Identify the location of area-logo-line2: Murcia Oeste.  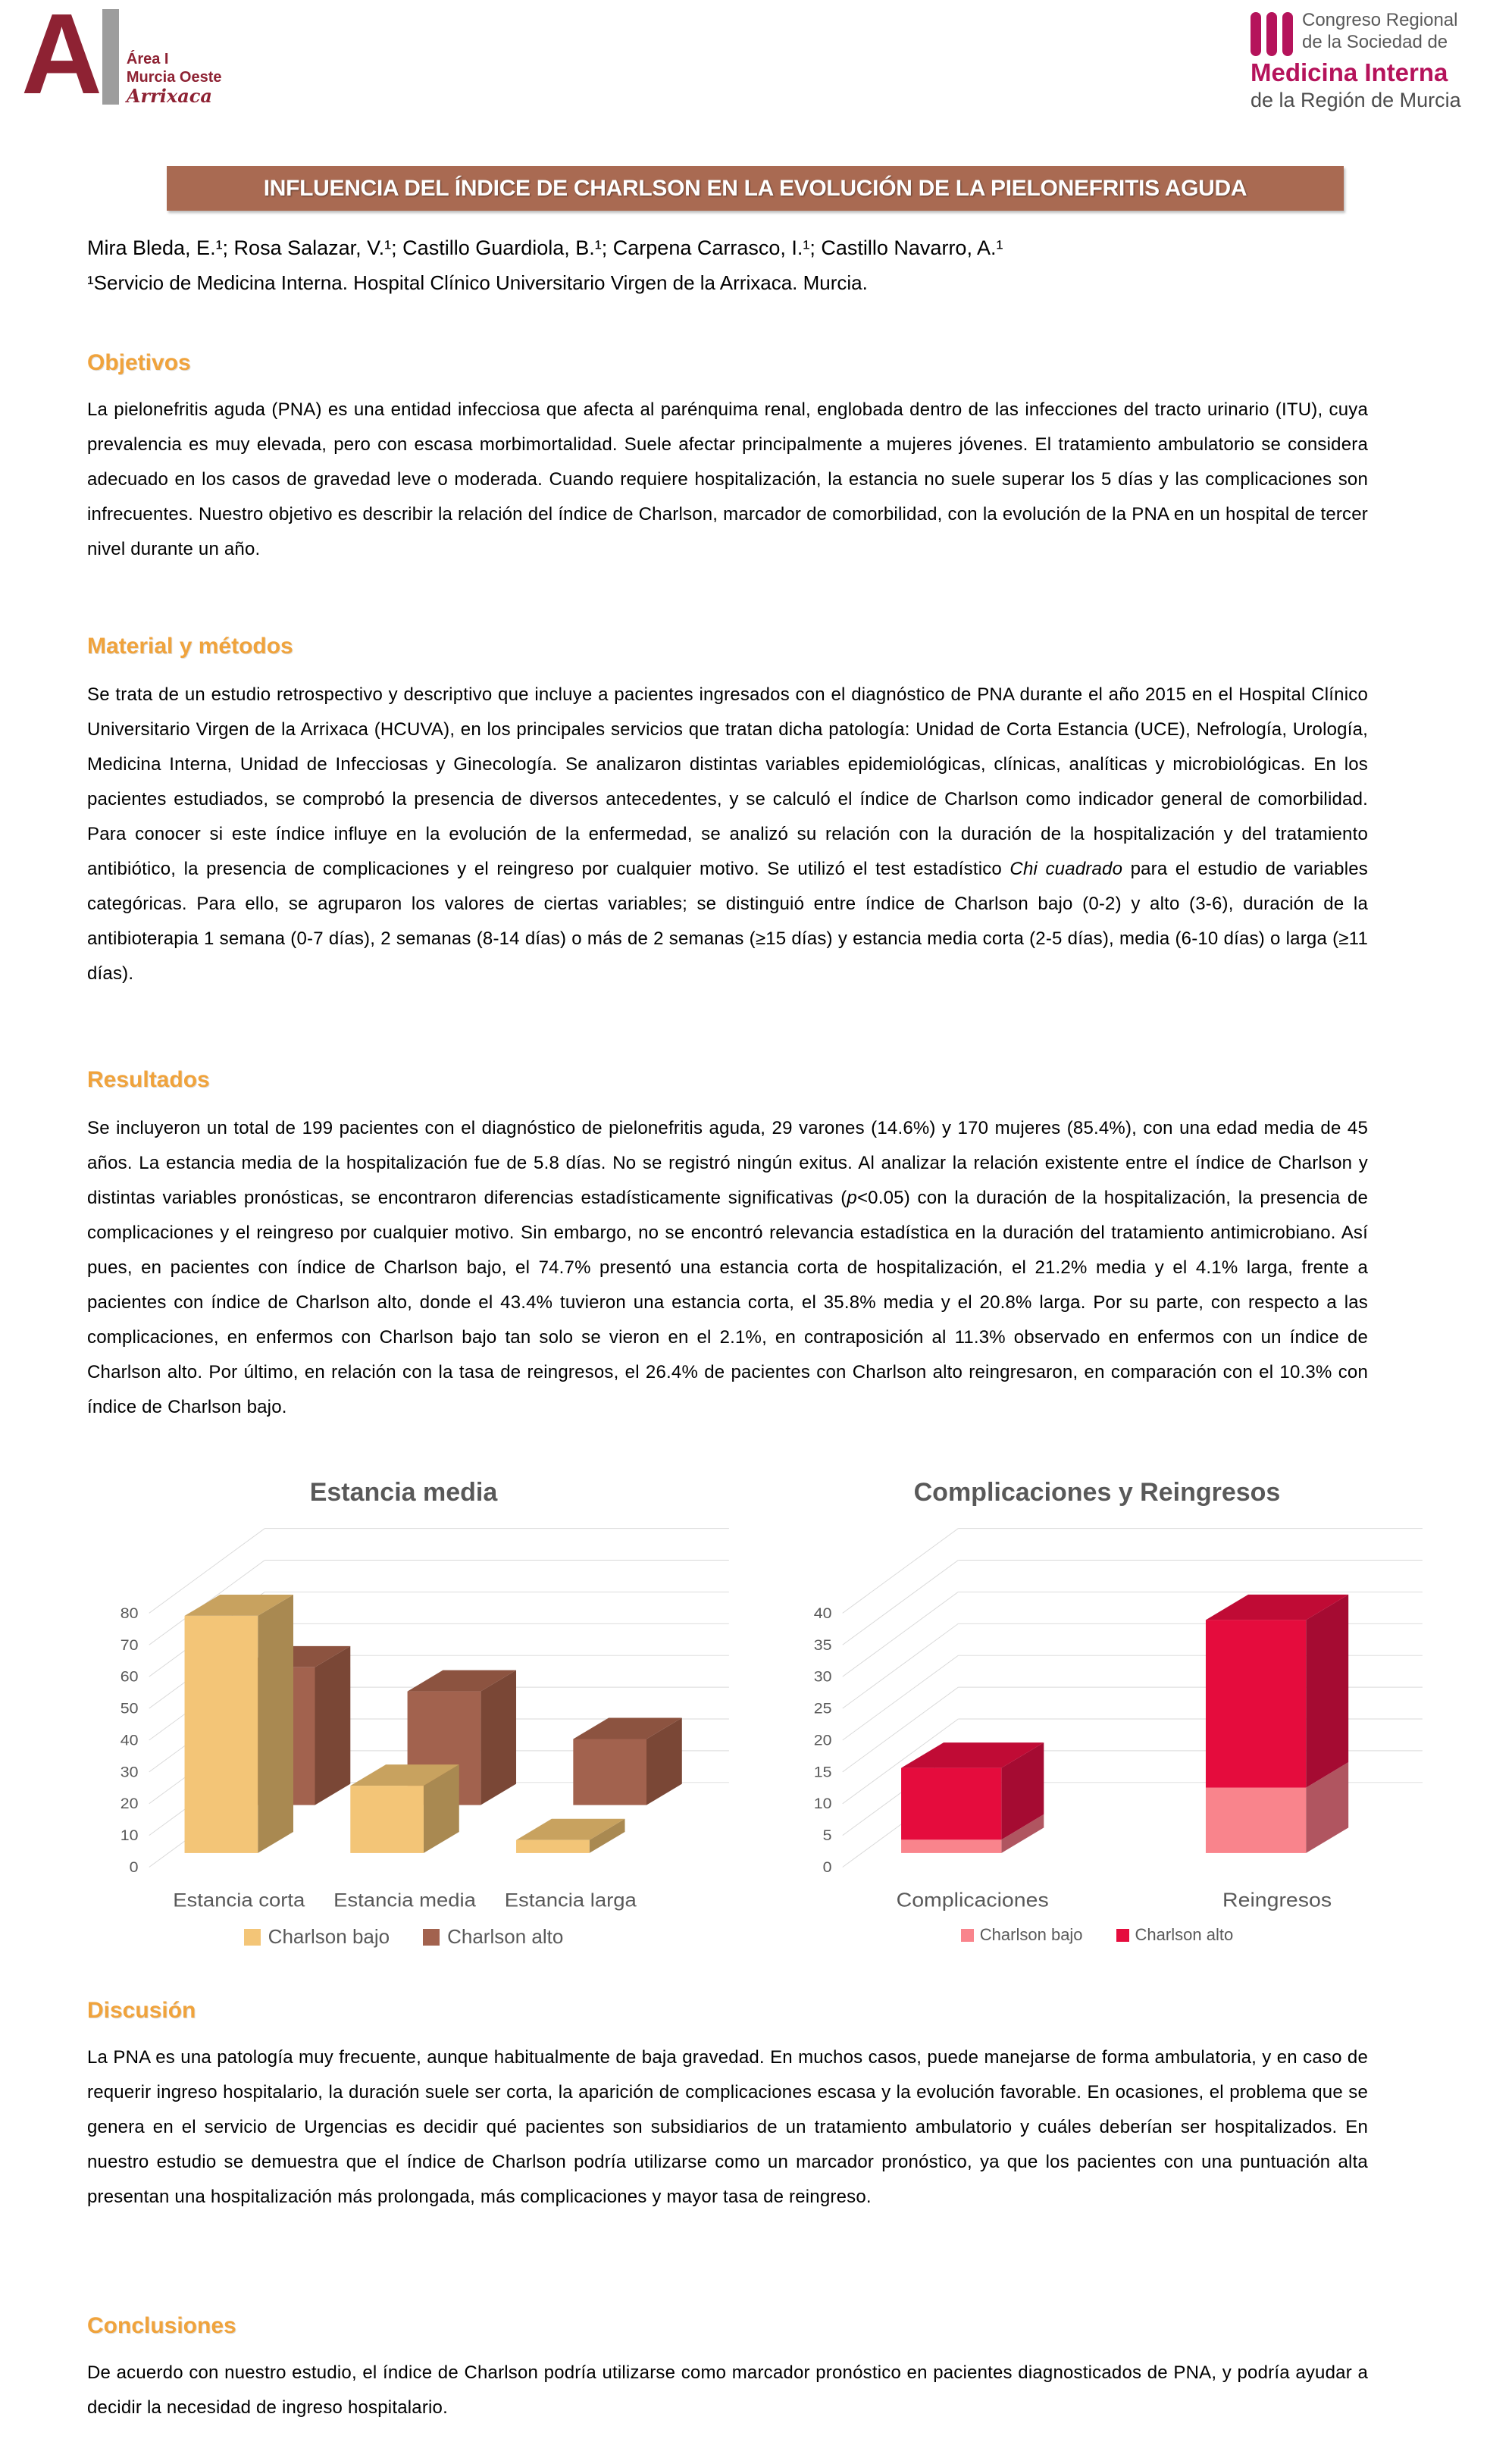
(174, 77).